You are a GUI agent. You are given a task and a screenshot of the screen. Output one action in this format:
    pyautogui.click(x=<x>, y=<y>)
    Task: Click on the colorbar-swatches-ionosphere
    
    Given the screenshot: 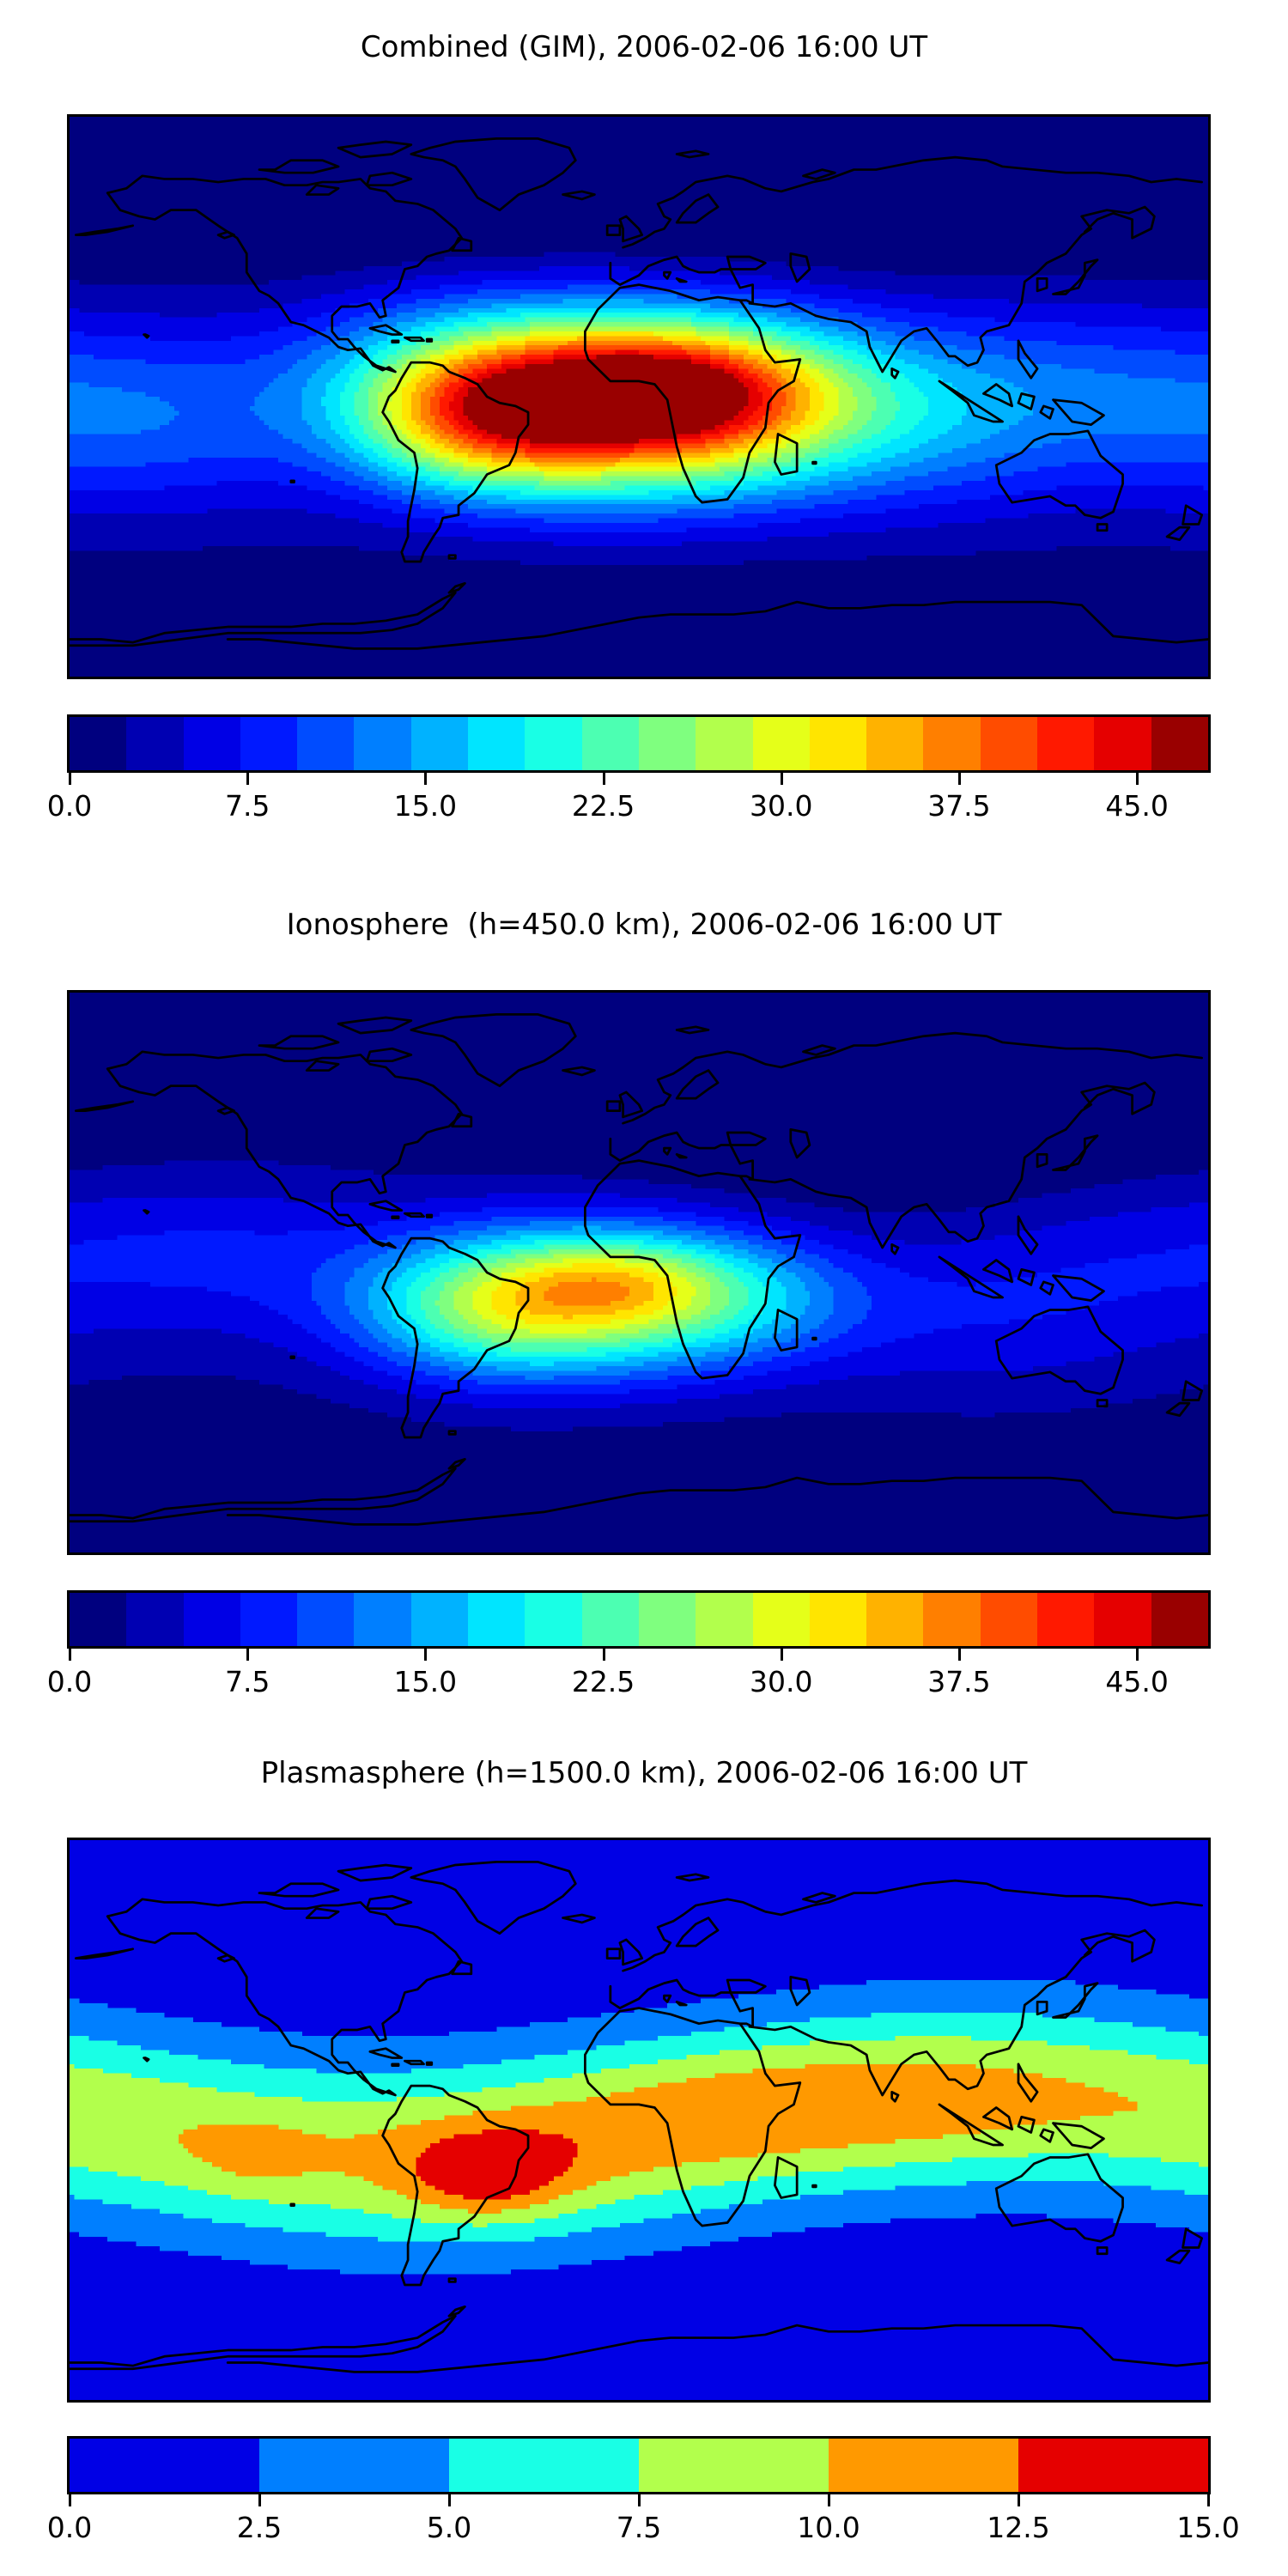 What is the action you would take?
    pyautogui.click(x=639, y=1620)
    